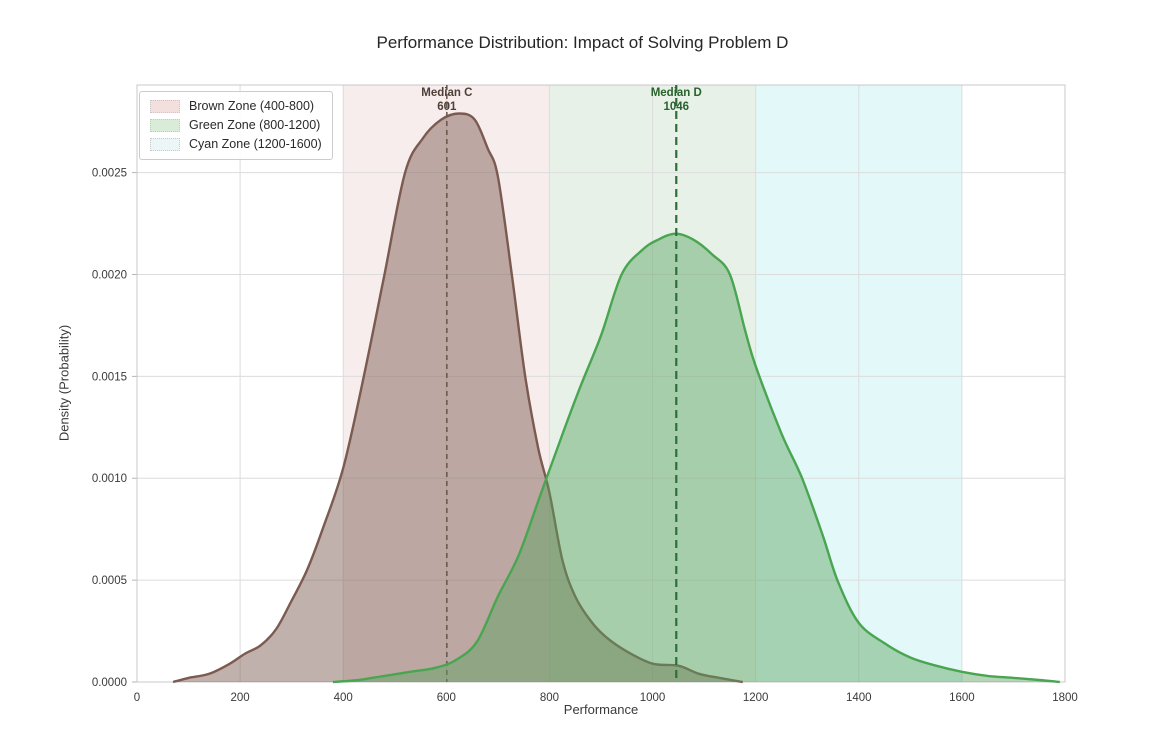 Image resolution: width=1165 pixels, height=752 pixels. I want to click on x-tick-label: 1400, so click(859, 698).